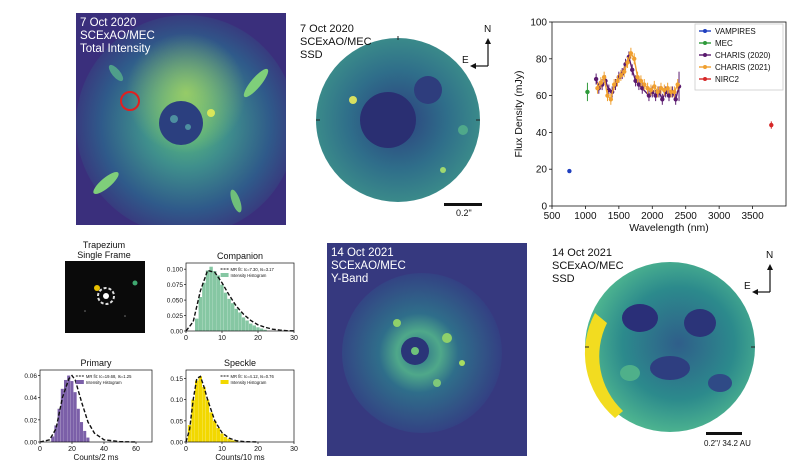 The height and width of the screenshot is (471, 796). I want to click on yband-2021-date: 14 Oct 2021, so click(362, 253).